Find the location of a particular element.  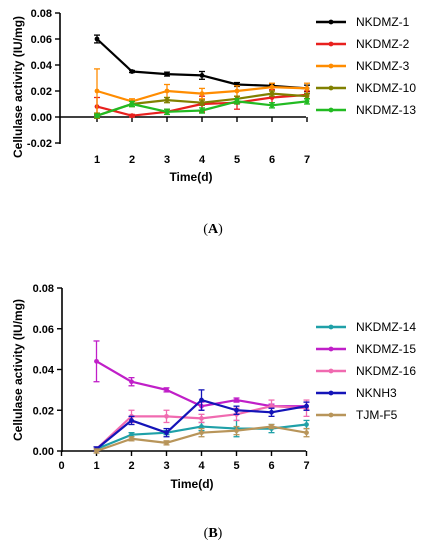

legend-label: NKNH3 is located at coordinates (376, 393).